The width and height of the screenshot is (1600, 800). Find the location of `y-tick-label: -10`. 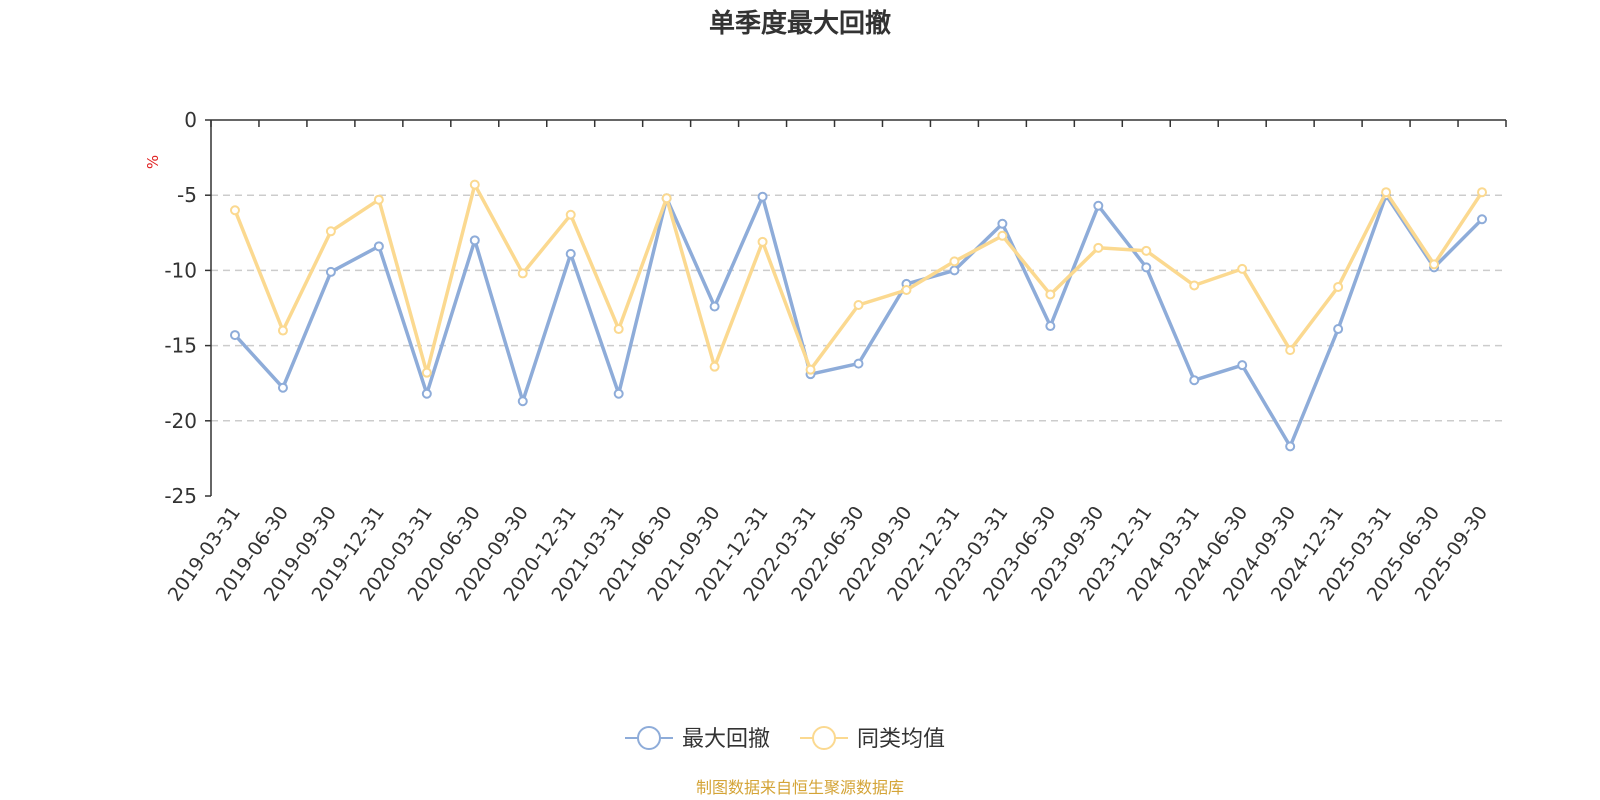

y-tick-label: -10 is located at coordinates (180, 270).